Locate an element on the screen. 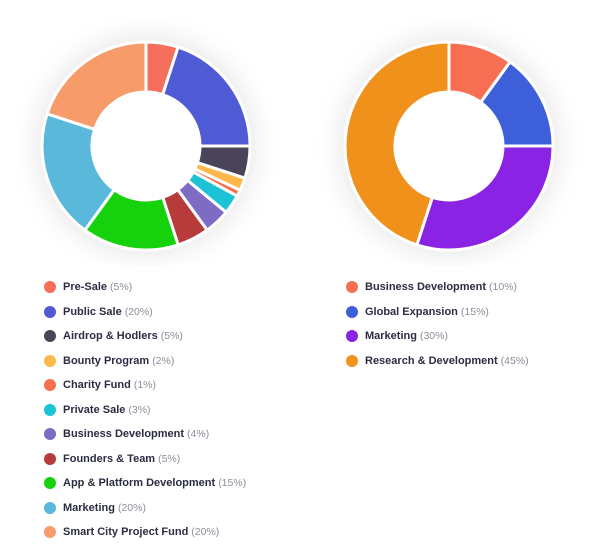 The height and width of the screenshot is (545, 595). legend-item-smart-city-project-fund: Smart City Project Fund (20%) is located at coordinates (145, 532).